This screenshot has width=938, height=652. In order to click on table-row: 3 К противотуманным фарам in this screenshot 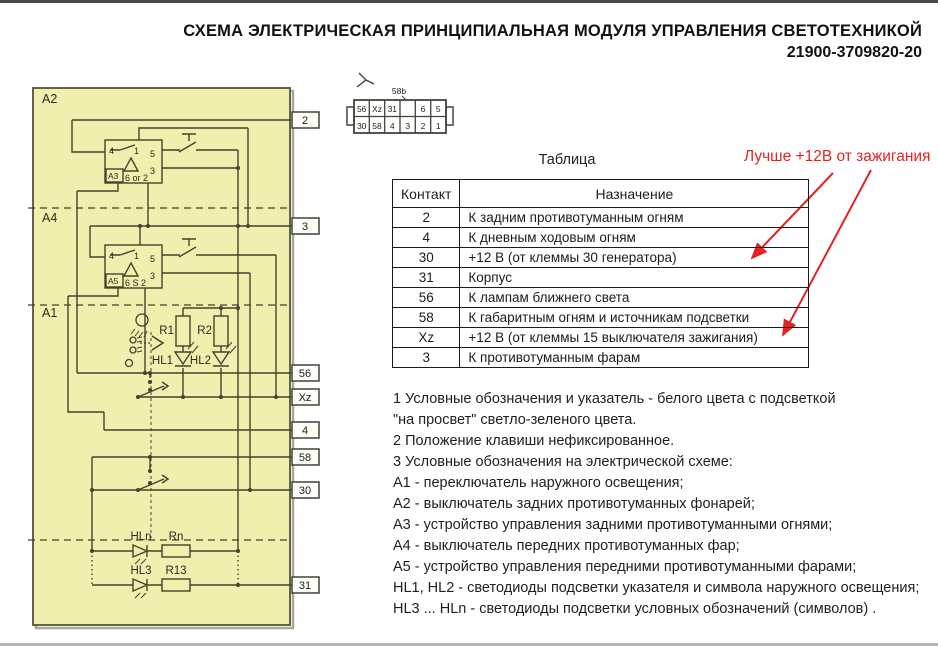, I will do `click(600, 357)`.